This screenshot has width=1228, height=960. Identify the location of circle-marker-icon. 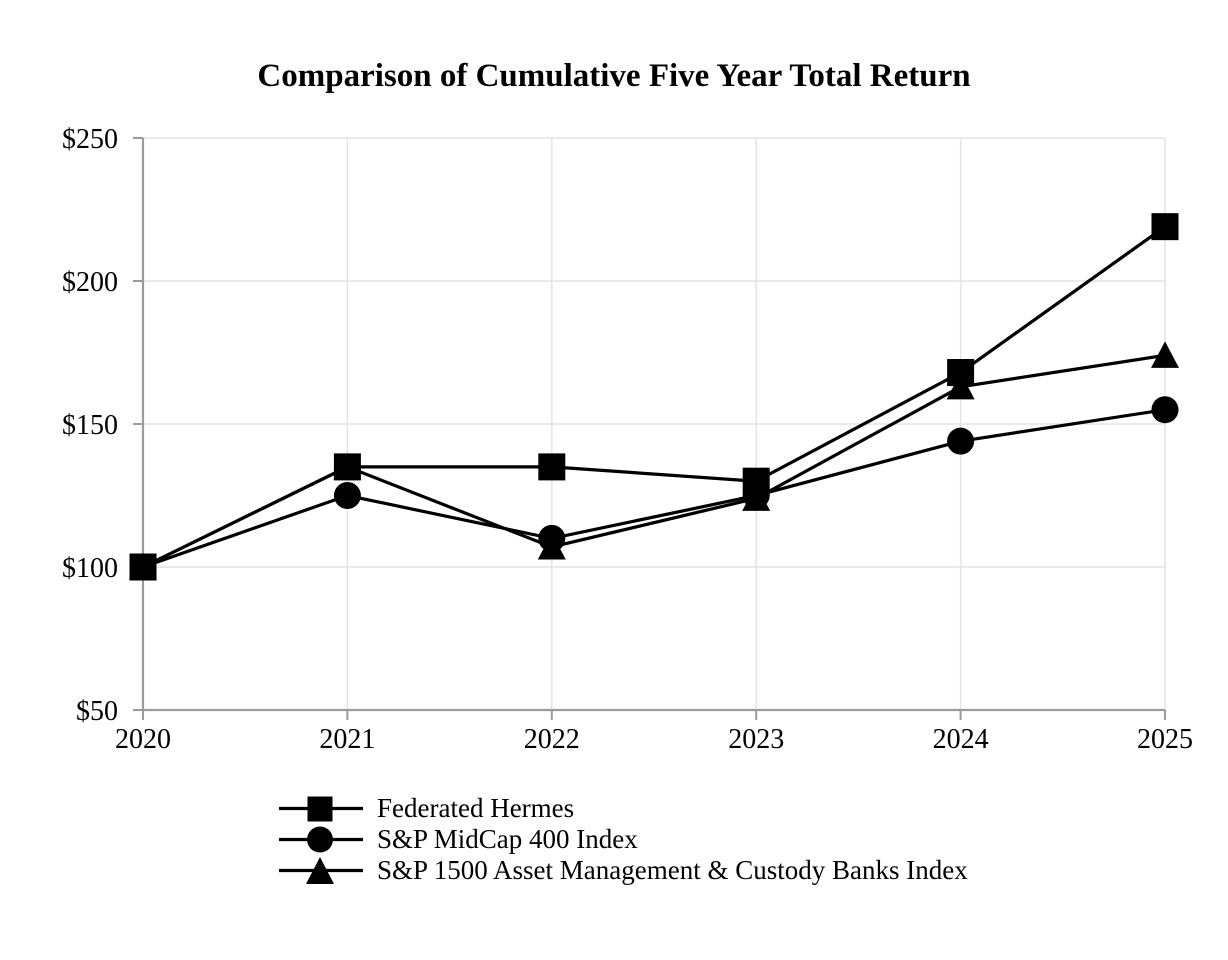
(321, 839).